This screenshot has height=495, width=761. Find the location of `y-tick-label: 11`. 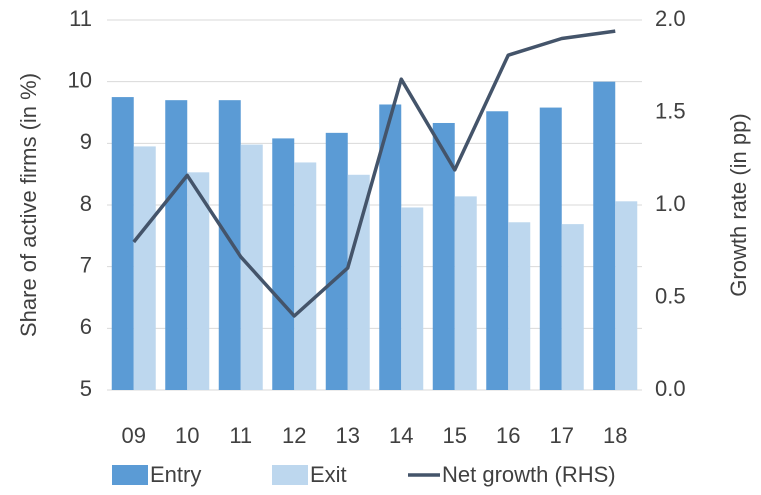

y-tick-label: 11 is located at coordinates (80, 18).